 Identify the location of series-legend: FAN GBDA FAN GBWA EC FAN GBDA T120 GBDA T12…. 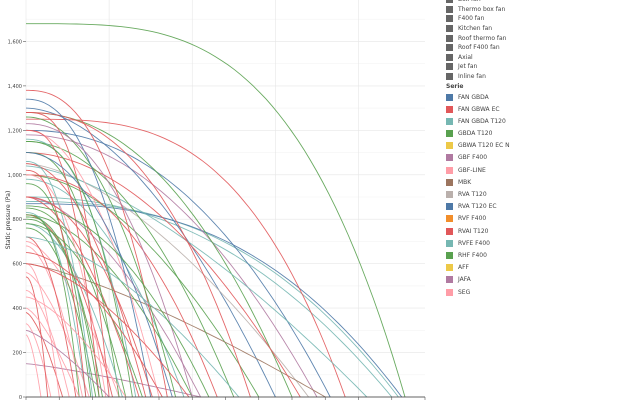
(478, 194).